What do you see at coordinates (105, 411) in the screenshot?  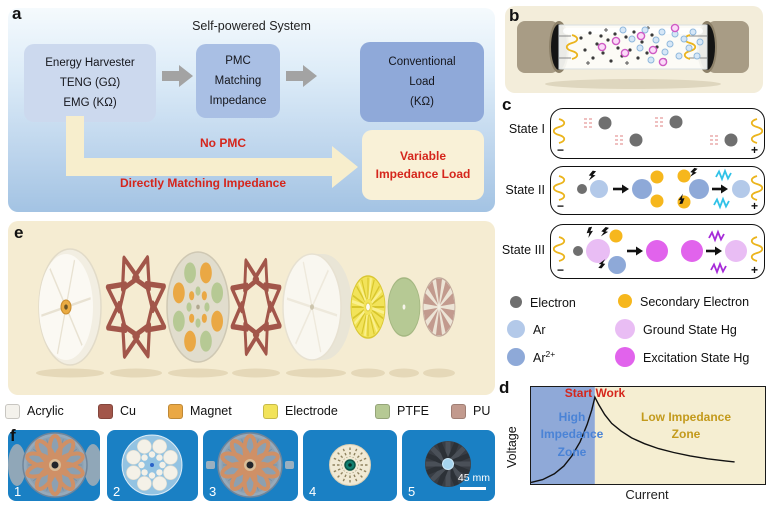 I see `cu-swatch-icon` at bounding box center [105, 411].